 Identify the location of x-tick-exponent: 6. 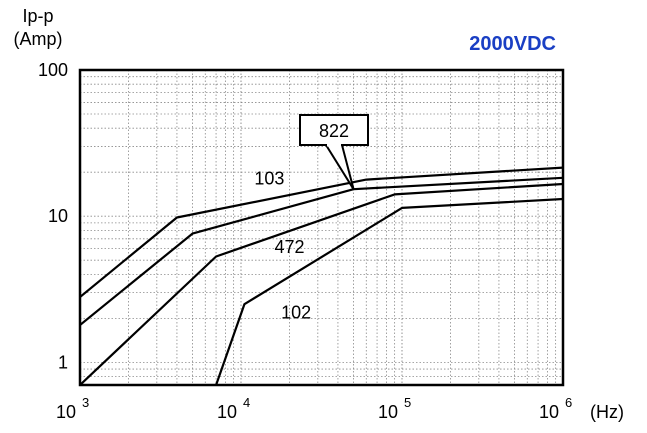
(568, 402).